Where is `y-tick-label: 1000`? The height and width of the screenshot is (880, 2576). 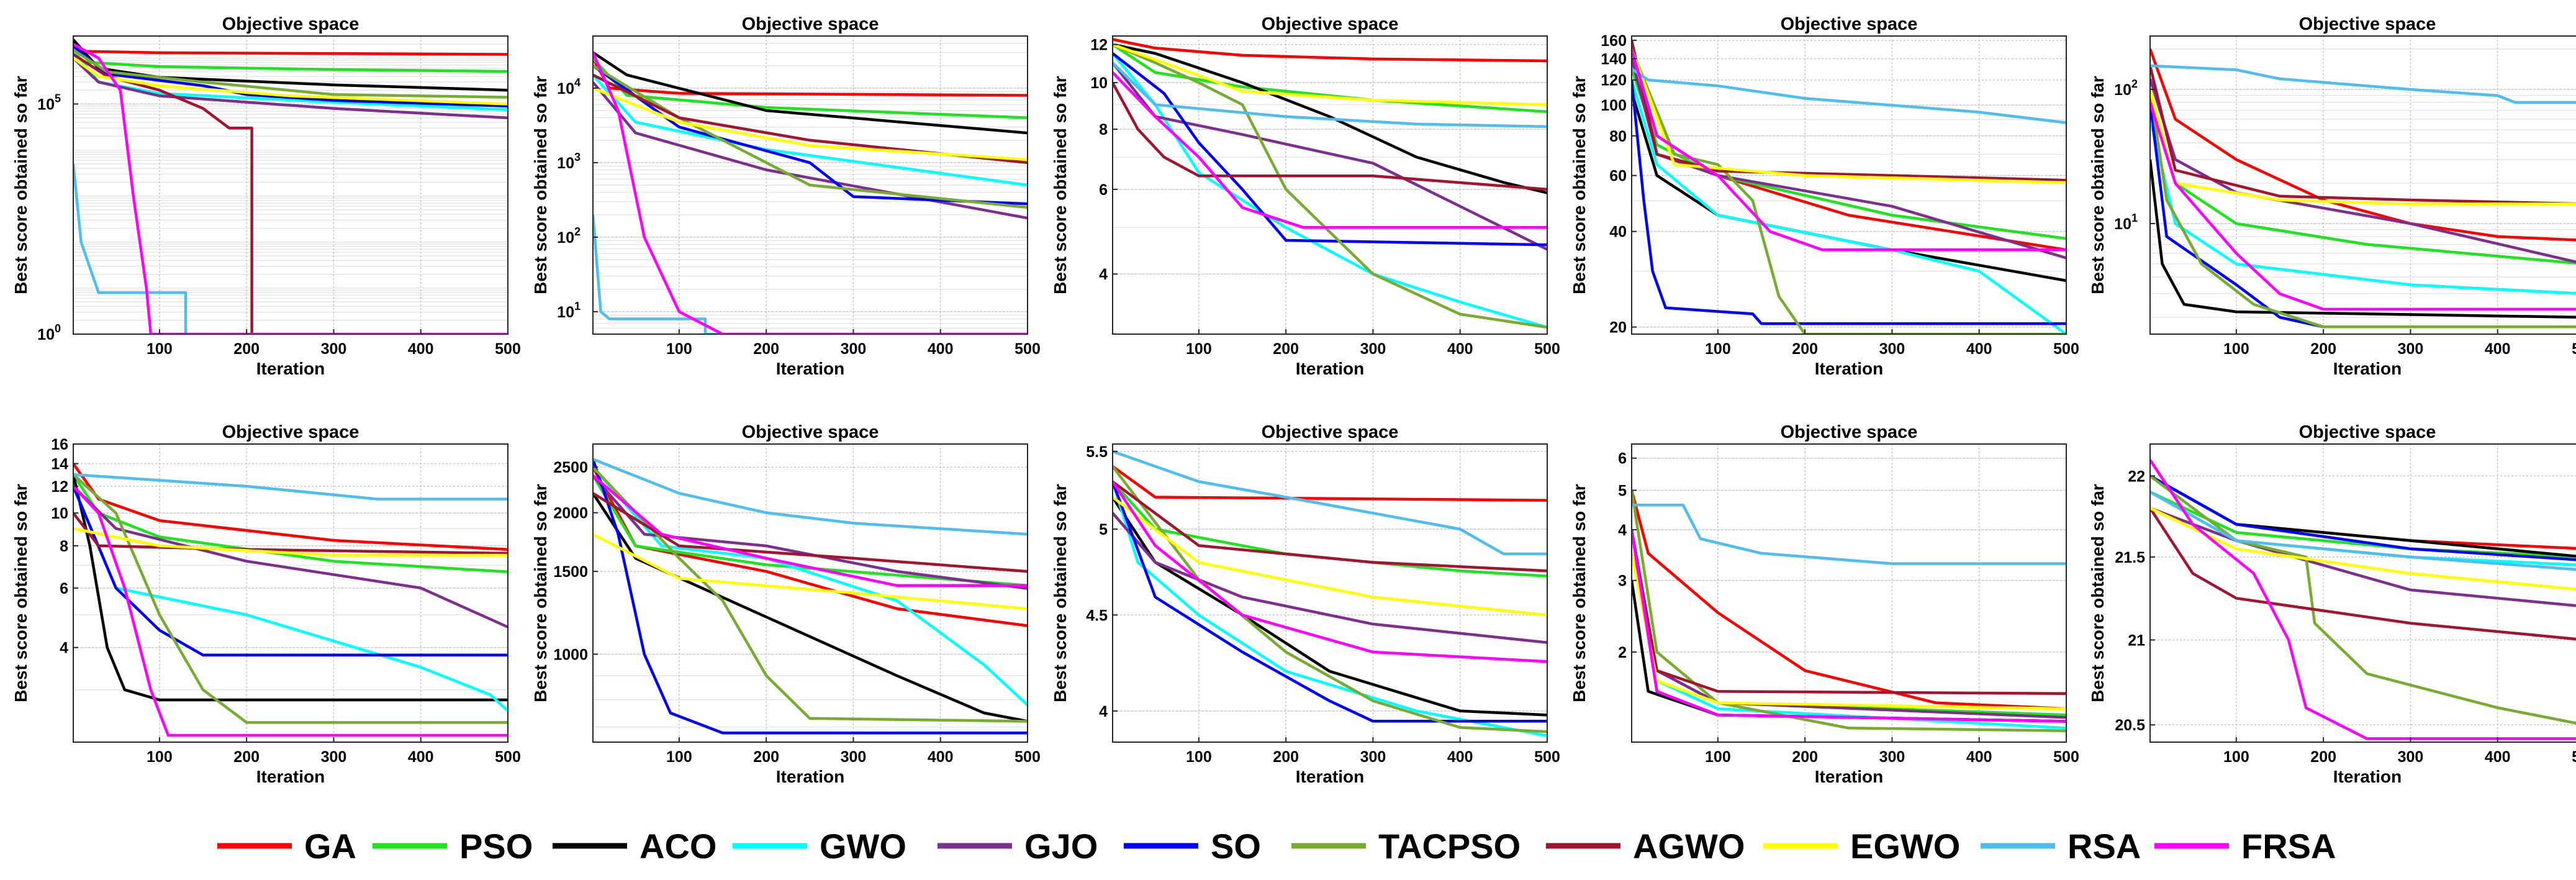 y-tick-label: 1000 is located at coordinates (570, 654).